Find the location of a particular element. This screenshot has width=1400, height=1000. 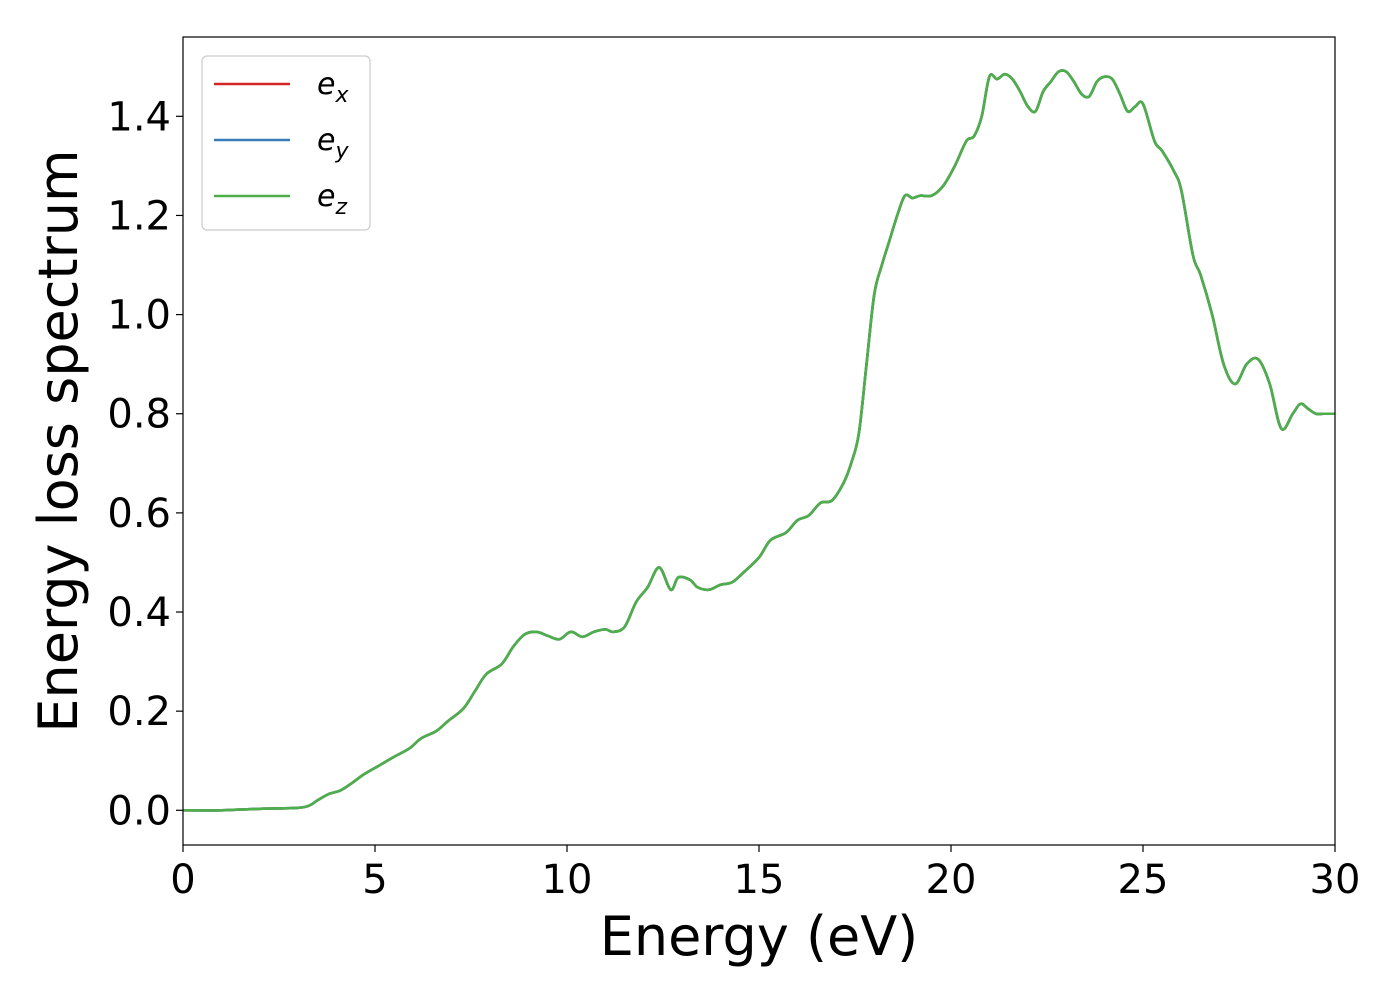

legend-box is located at coordinates (286, 143).